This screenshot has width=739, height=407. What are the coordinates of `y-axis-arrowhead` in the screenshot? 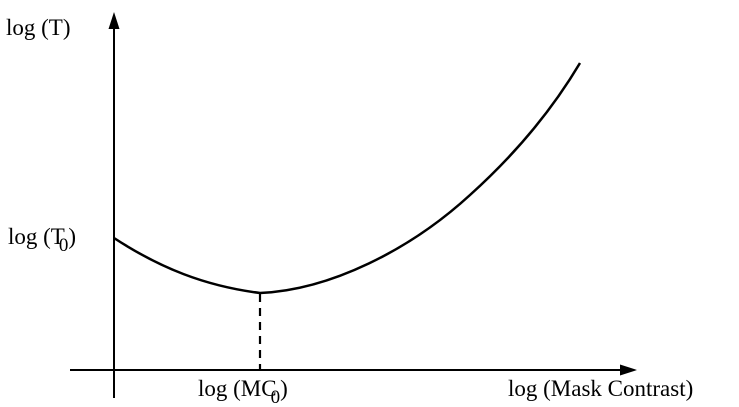 It's located at (114, 20).